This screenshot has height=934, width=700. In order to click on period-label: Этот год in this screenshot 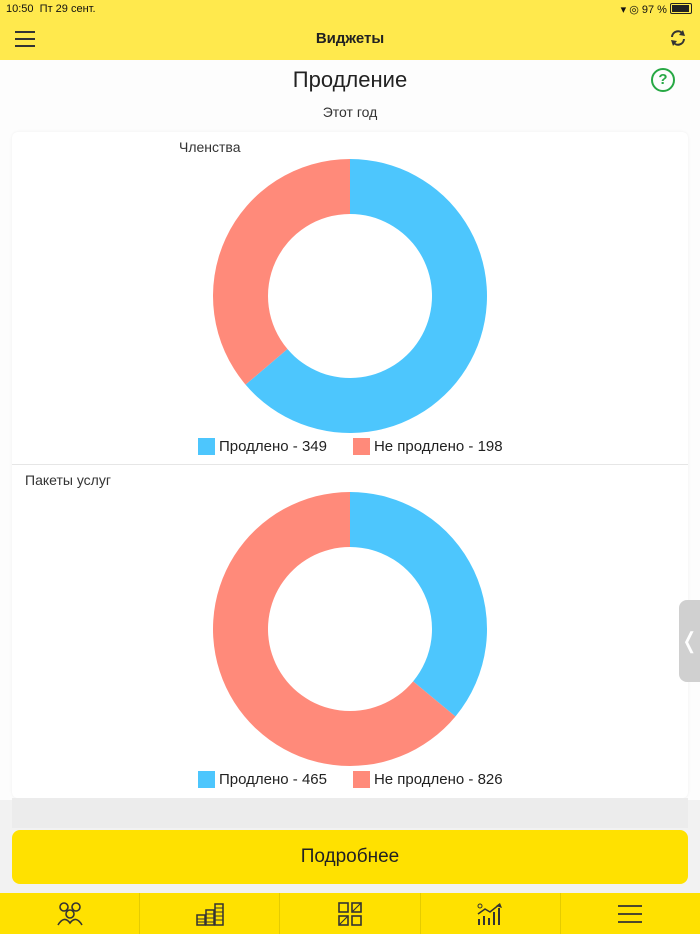, I will do `click(350, 112)`.